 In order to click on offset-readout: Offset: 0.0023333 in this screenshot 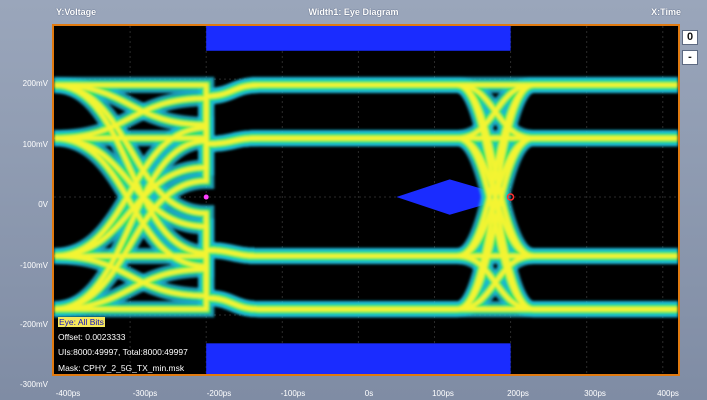, I will do `click(92, 337)`.